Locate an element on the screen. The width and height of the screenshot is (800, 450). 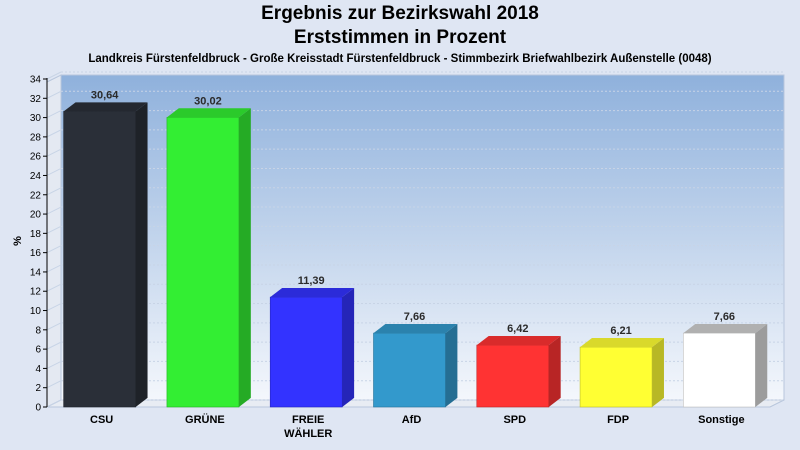
y-tick-label: 6 is located at coordinates (38, 350).